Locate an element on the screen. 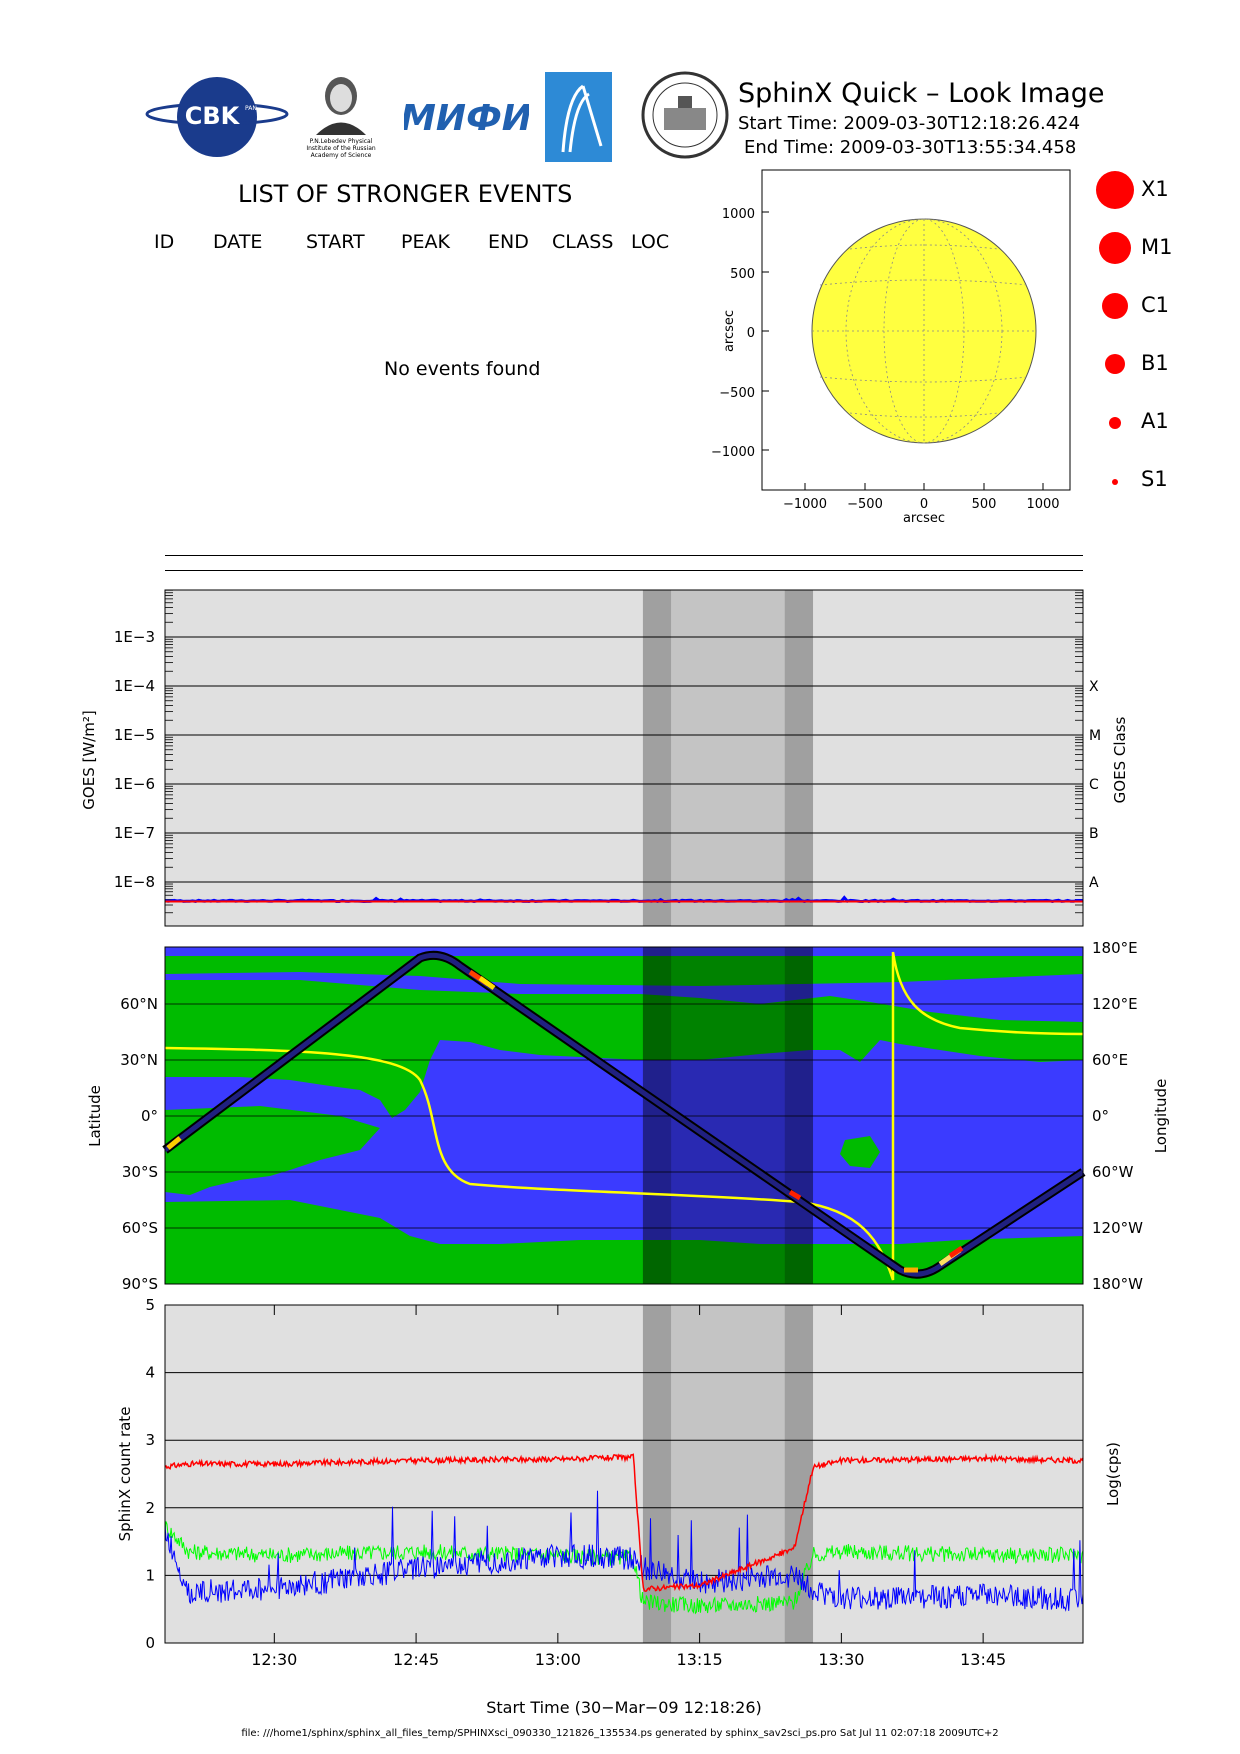  svg-text: Institute of the Russian is located at coordinates (341, 148).